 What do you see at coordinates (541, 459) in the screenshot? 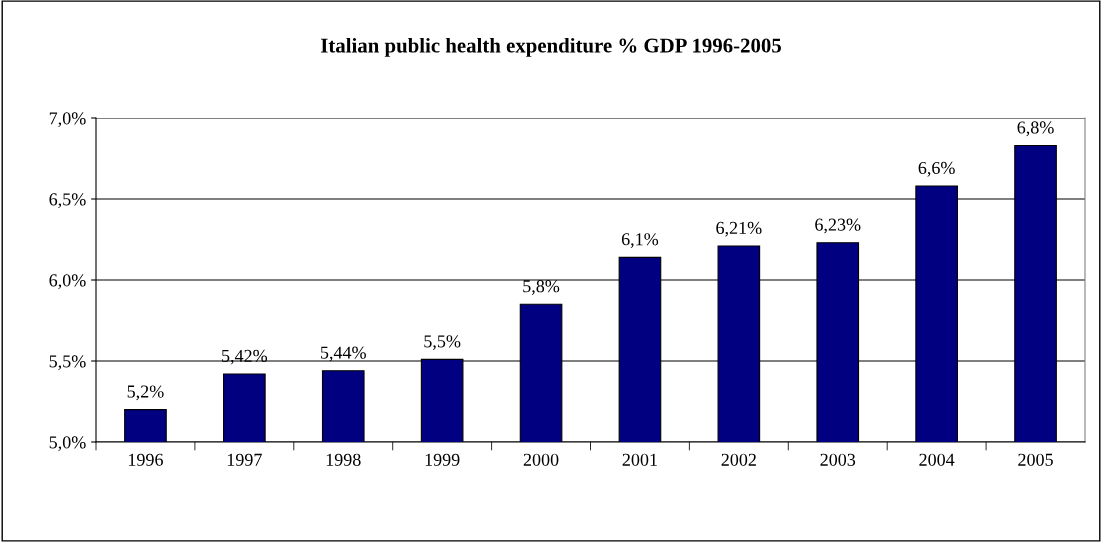
I see `x-tick-label: 2000` at bounding box center [541, 459].